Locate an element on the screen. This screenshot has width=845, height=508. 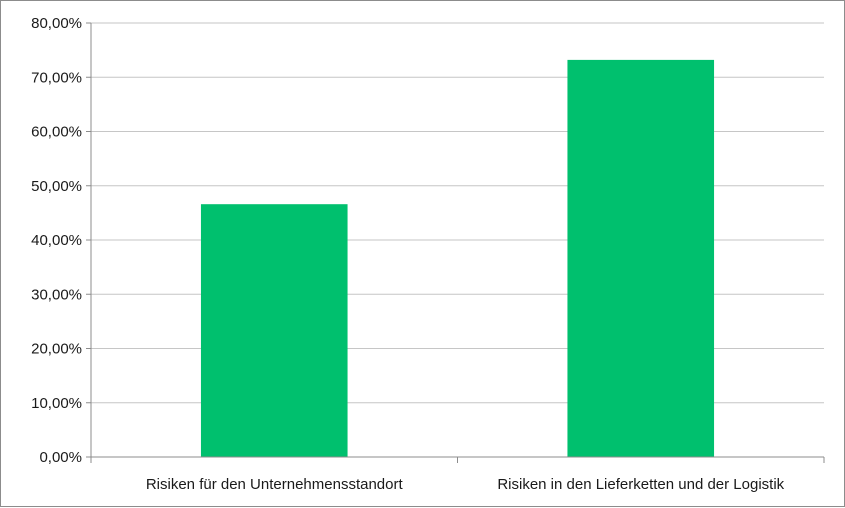
y-tick-label: 10,00% is located at coordinates (56, 403).